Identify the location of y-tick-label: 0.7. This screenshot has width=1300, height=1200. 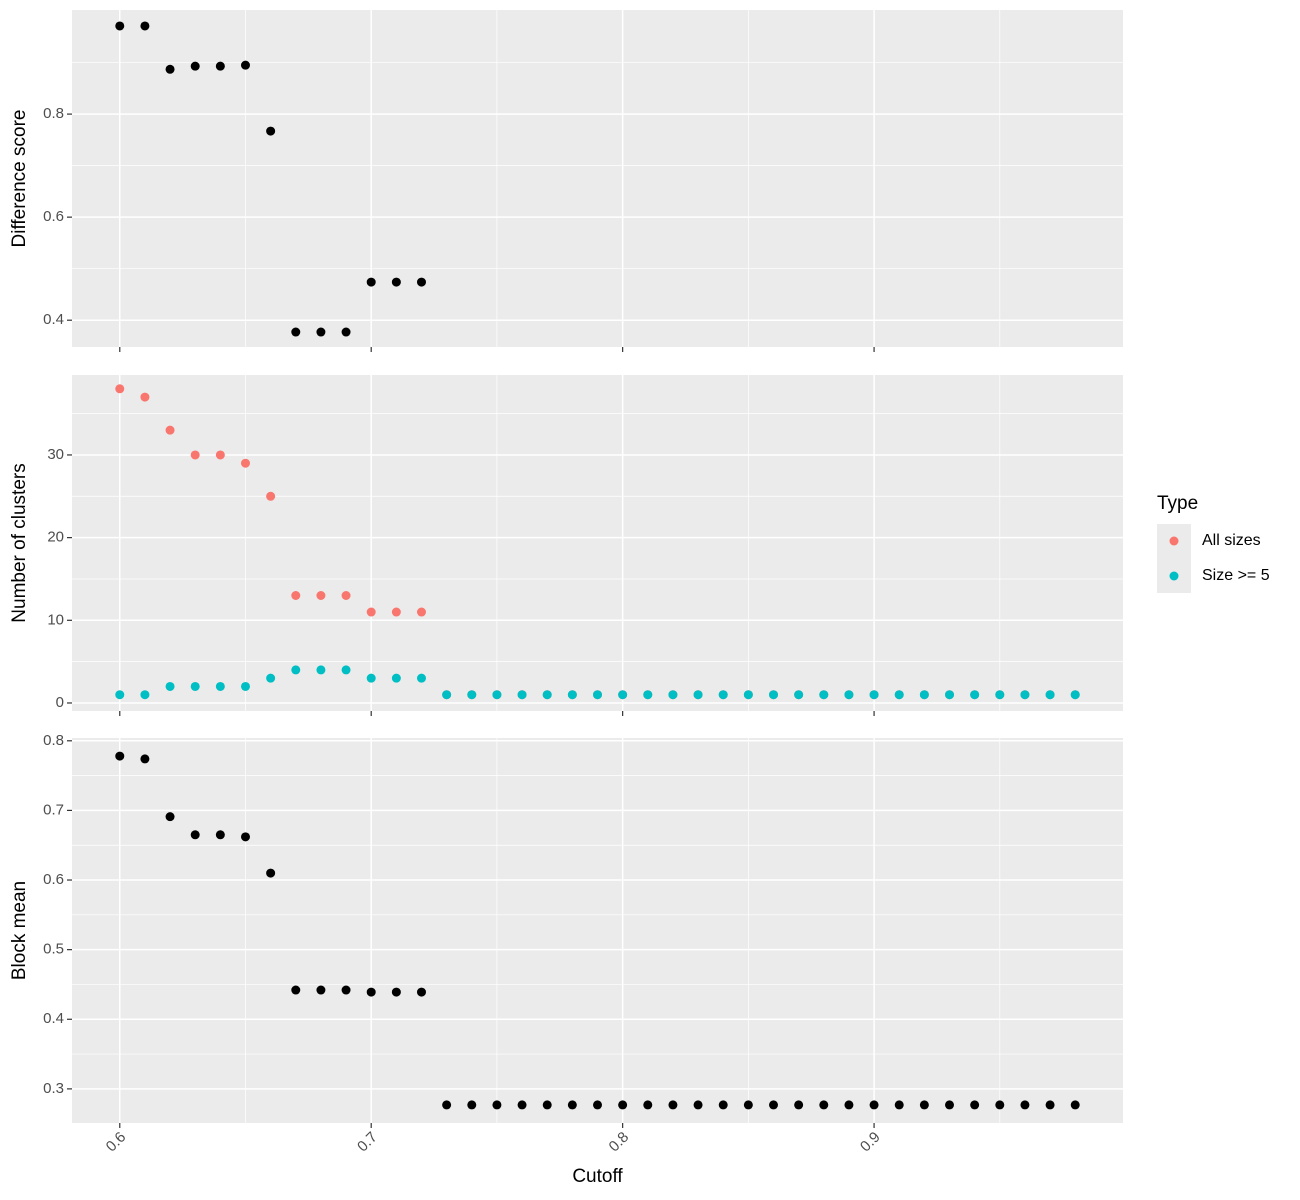
(53, 809).